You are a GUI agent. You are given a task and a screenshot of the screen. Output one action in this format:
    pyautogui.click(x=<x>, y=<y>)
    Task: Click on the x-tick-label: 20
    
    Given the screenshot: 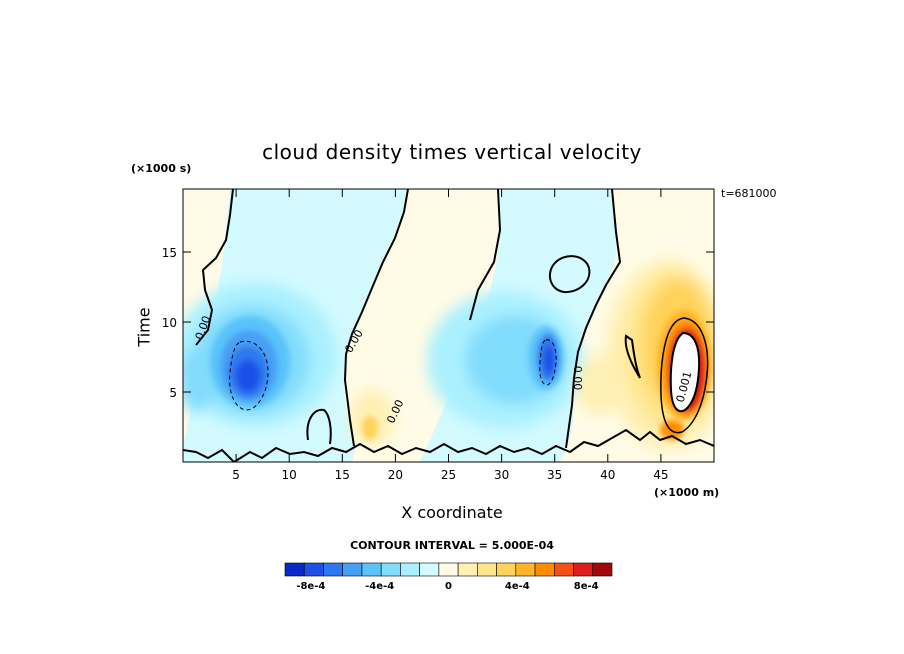 What is the action you would take?
    pyautogui.click(x=395, y=475)
    